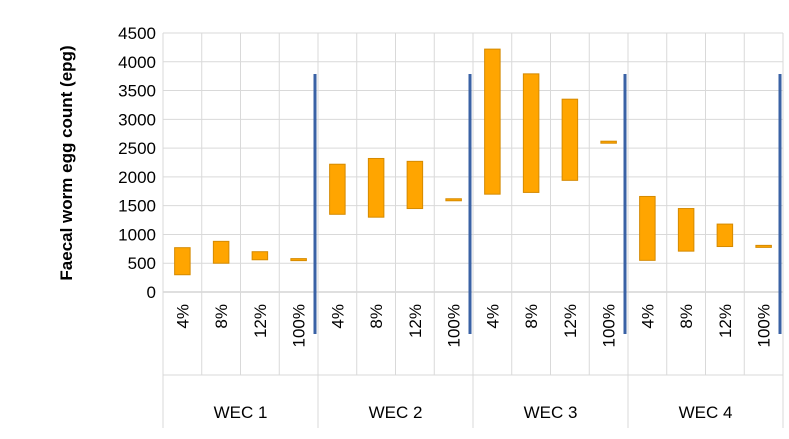 The width and height of the screenshot is (789, 439). I want to click on y-tick-label: 2500, so click(137, 148).